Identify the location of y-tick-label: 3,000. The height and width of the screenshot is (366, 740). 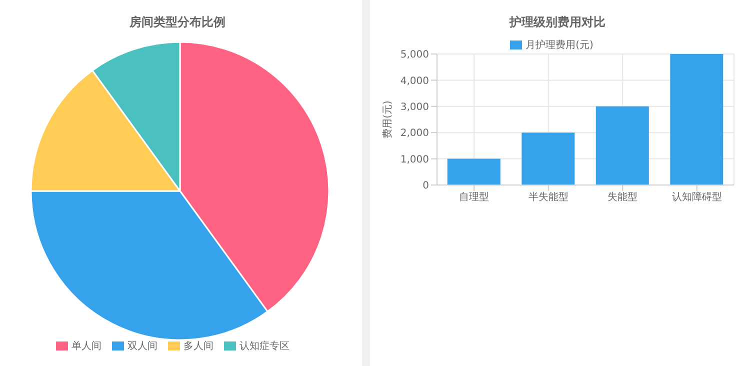
(414, 107).